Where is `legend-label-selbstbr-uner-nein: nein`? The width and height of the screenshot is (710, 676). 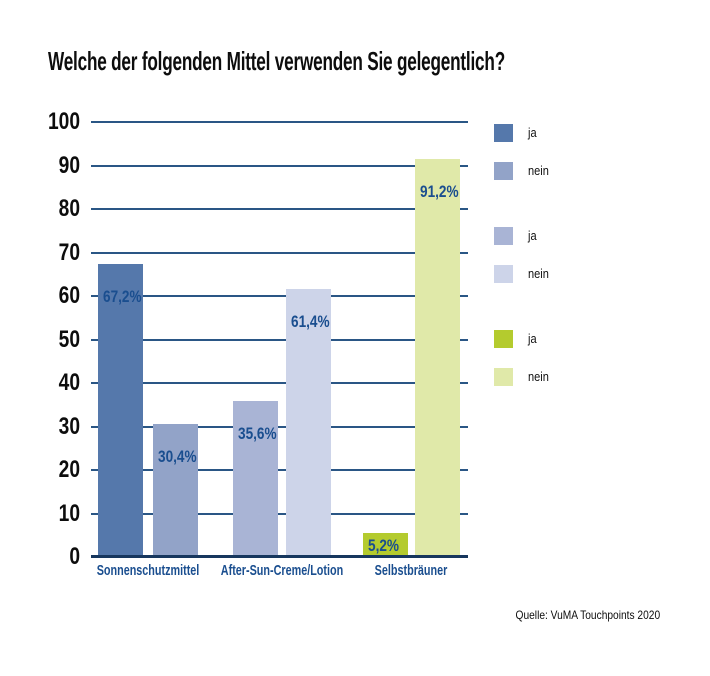 legend-label-selbstbr-uner-nein: nein is located at coordinates (538, 376).